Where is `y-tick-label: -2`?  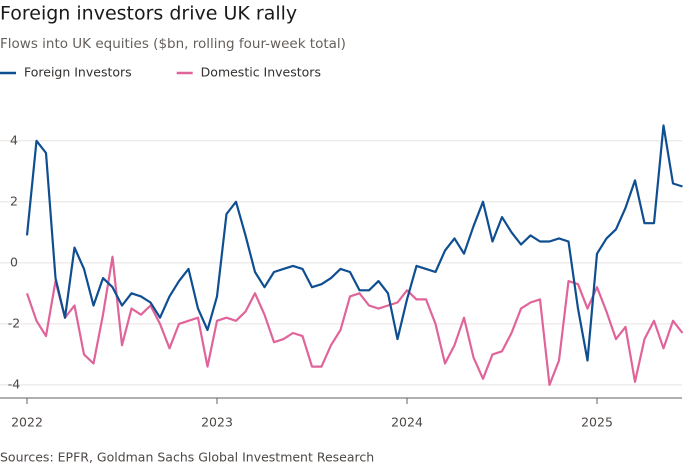 y-tick-label: -2 is located at coordinates (14, 322).